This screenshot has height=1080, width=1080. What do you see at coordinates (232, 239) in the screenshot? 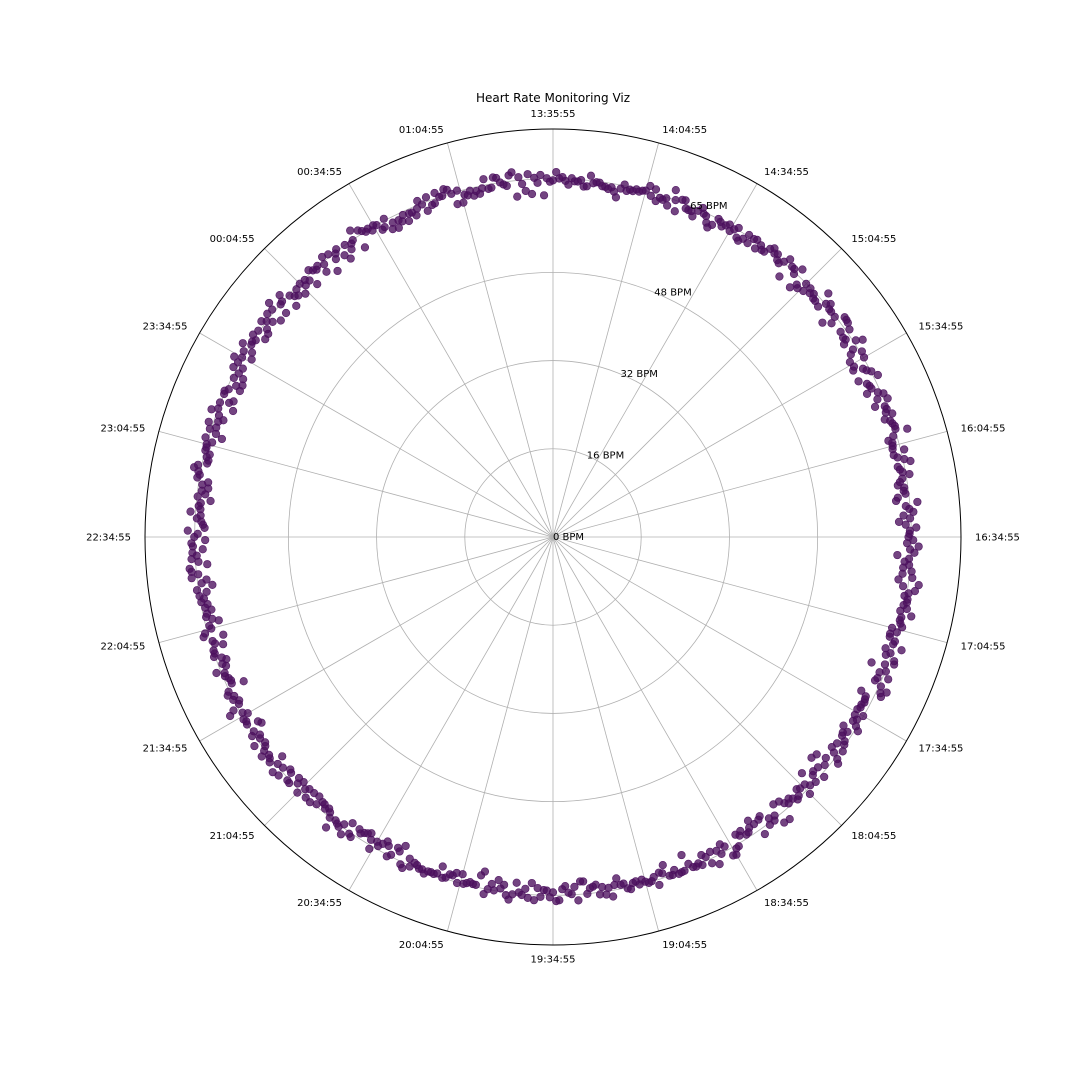
I see `angular-tick-label: 00:04:55` at bounding box center [232, 239].